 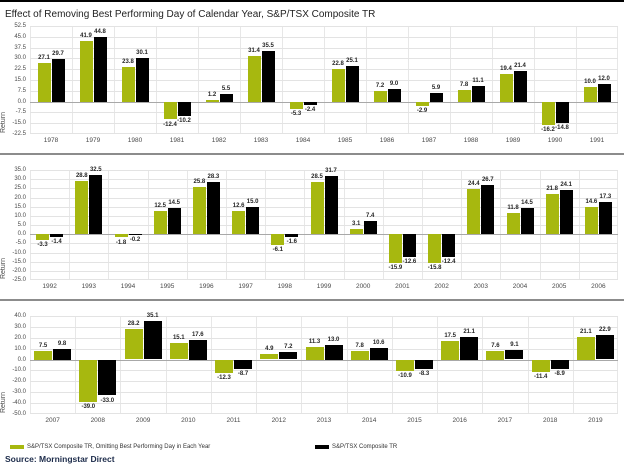 I want to click on y-tick-label: 10.0, so click(x=20, y=348).